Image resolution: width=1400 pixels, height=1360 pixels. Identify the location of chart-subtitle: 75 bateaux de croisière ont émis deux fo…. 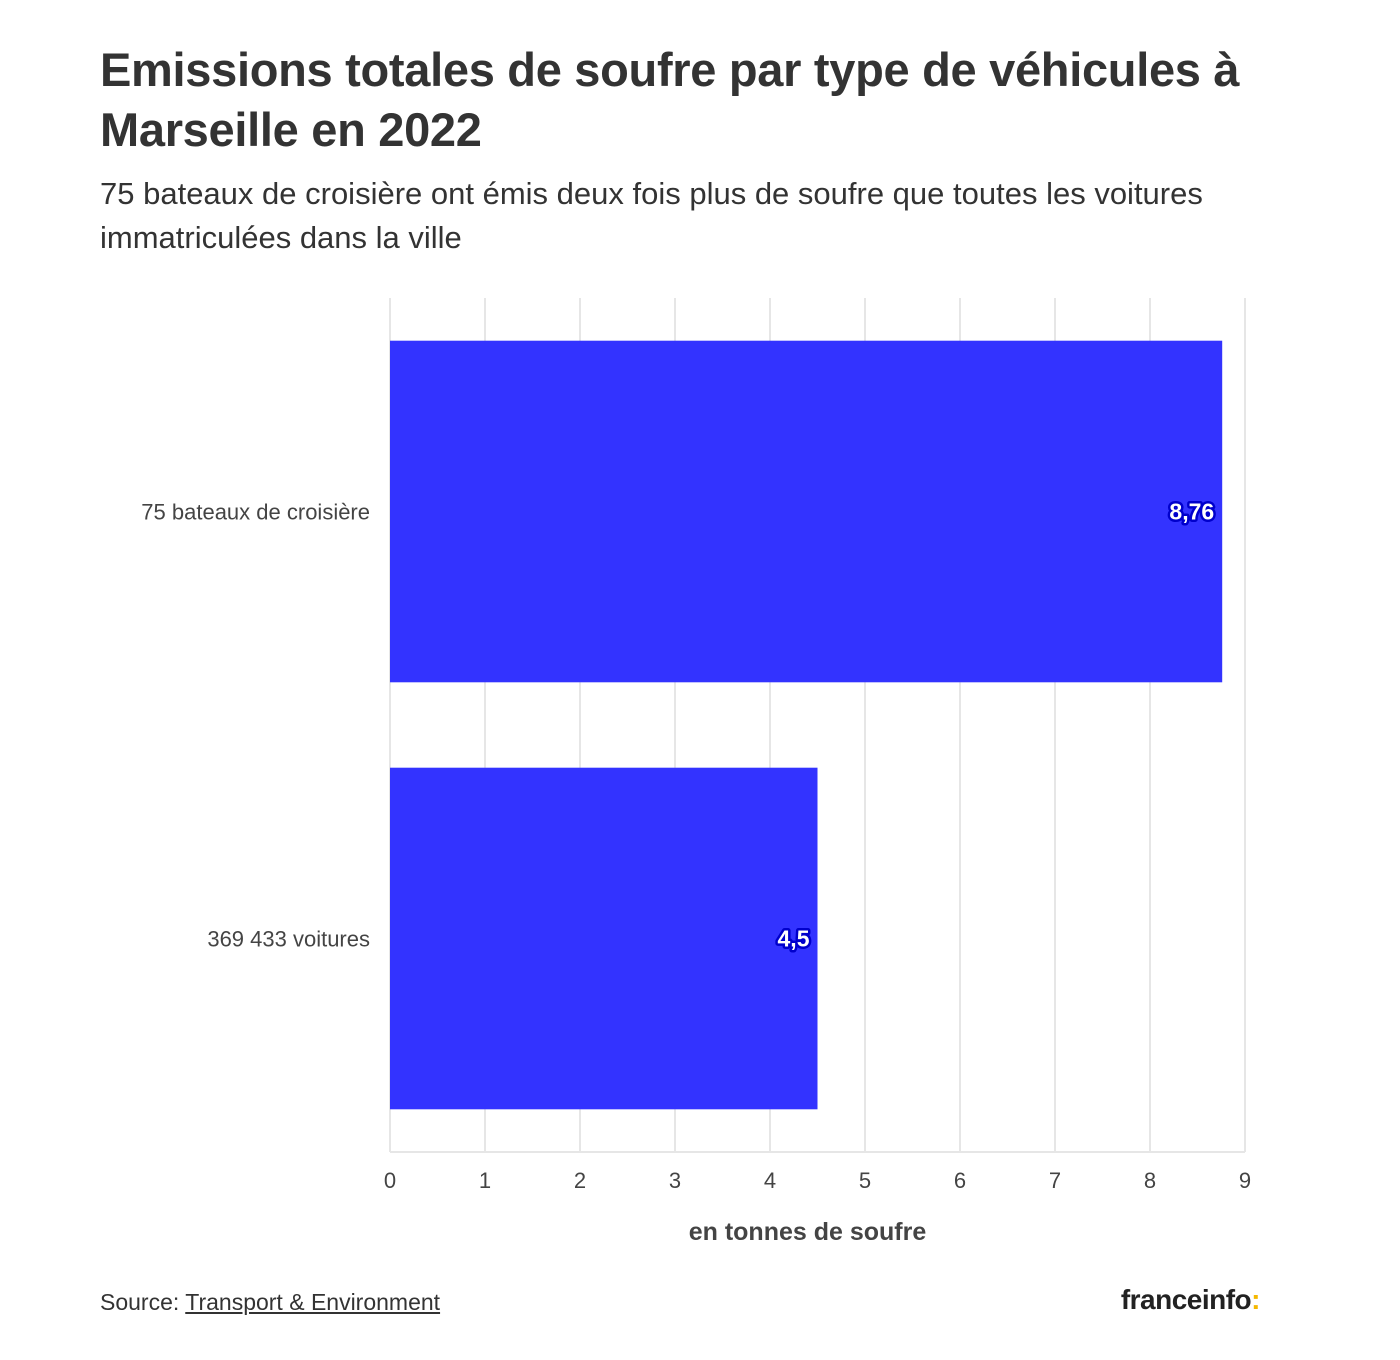
(651, 215).